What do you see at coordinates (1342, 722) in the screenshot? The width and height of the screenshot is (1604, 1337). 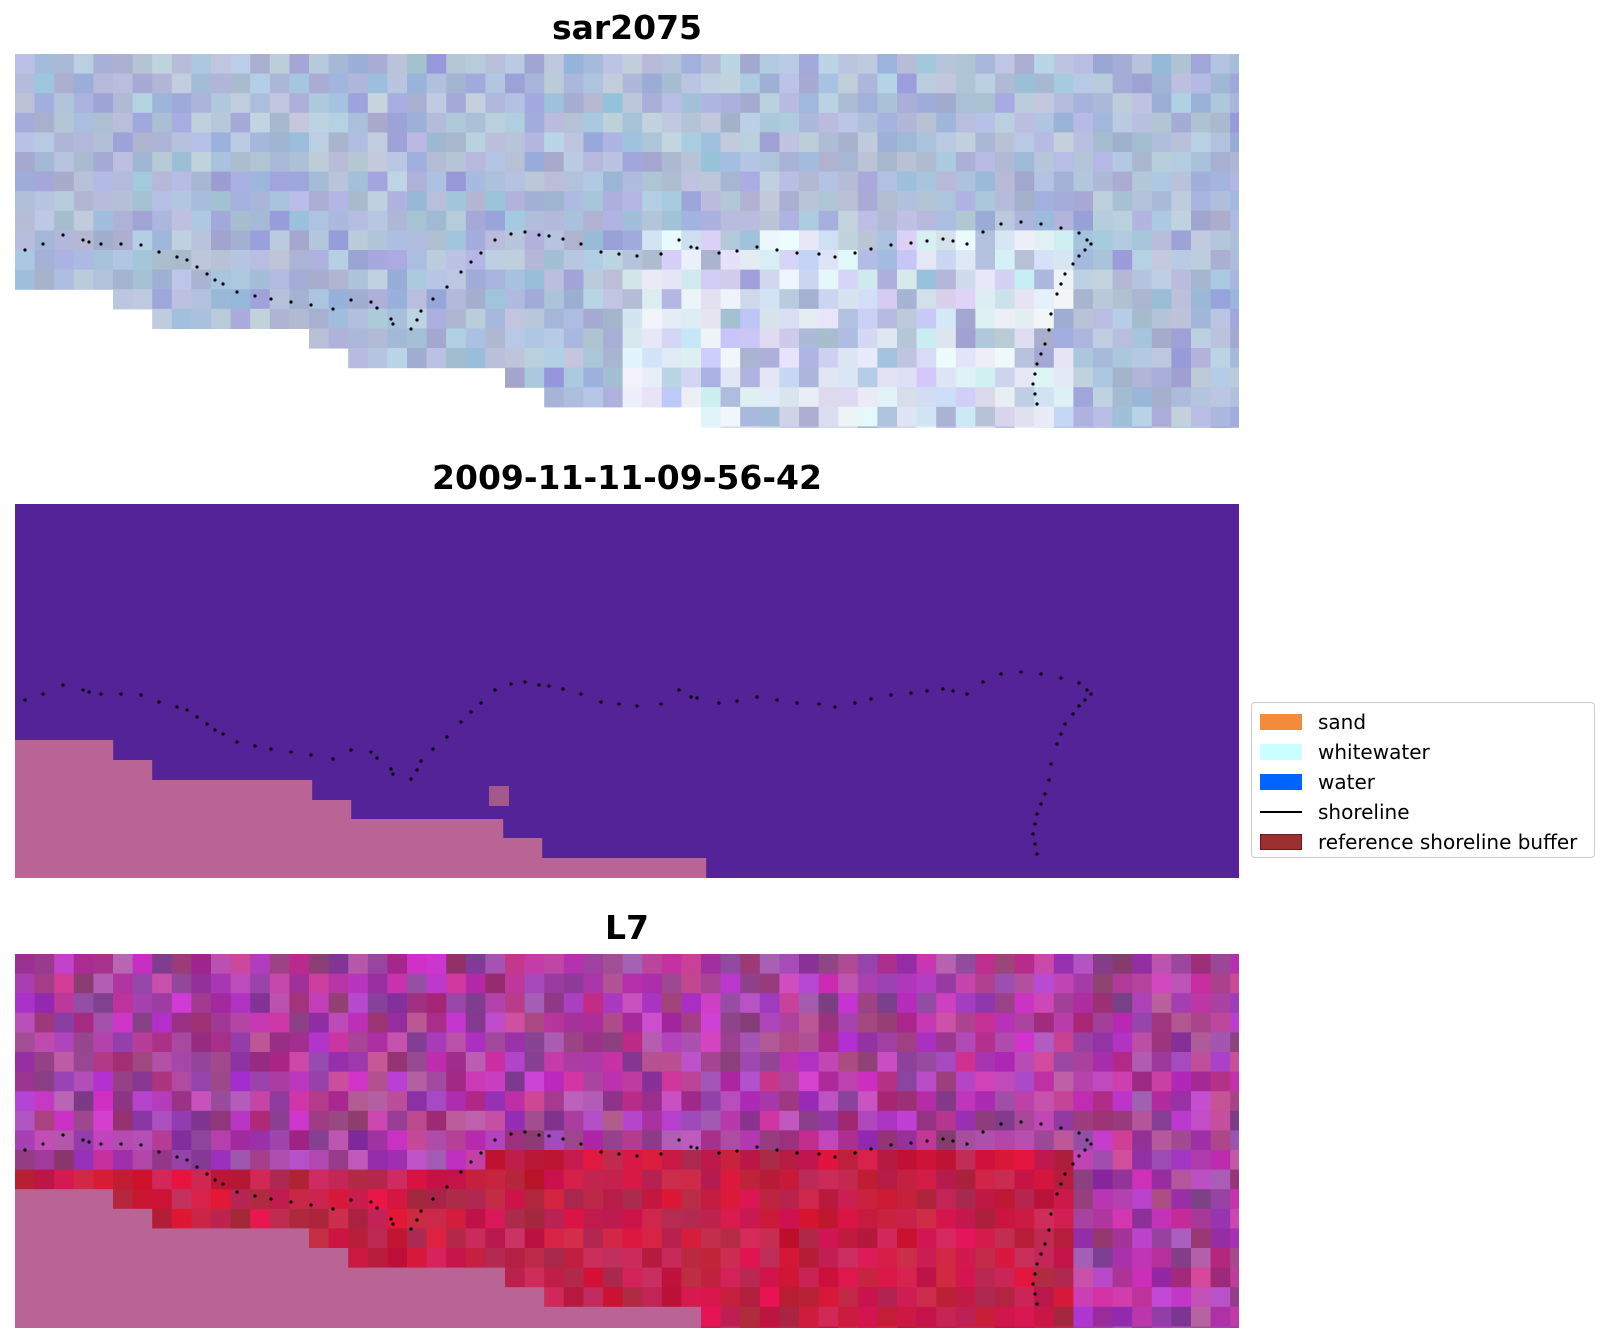 I see `legend-label-sand: sand` at bounding box center [1342, 722].